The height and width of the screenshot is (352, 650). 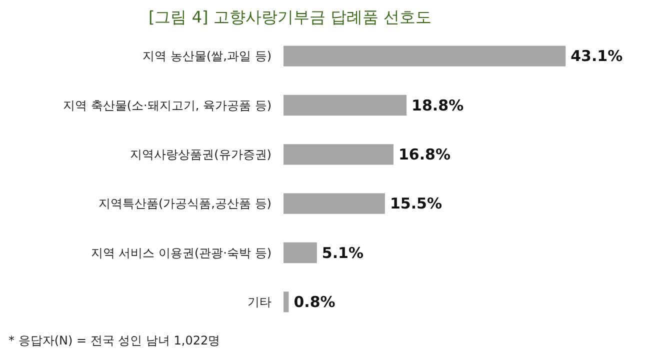 I want to click on data-label: 16.8%, so click(x=424, y=154).